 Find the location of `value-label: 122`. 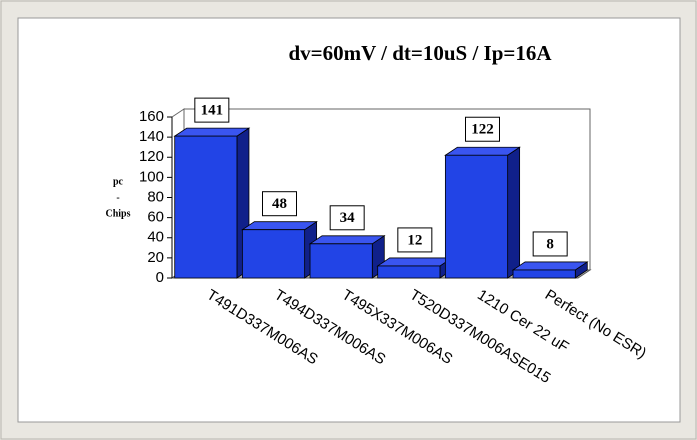

value-label: 122 is located at coordinates (482, 130).